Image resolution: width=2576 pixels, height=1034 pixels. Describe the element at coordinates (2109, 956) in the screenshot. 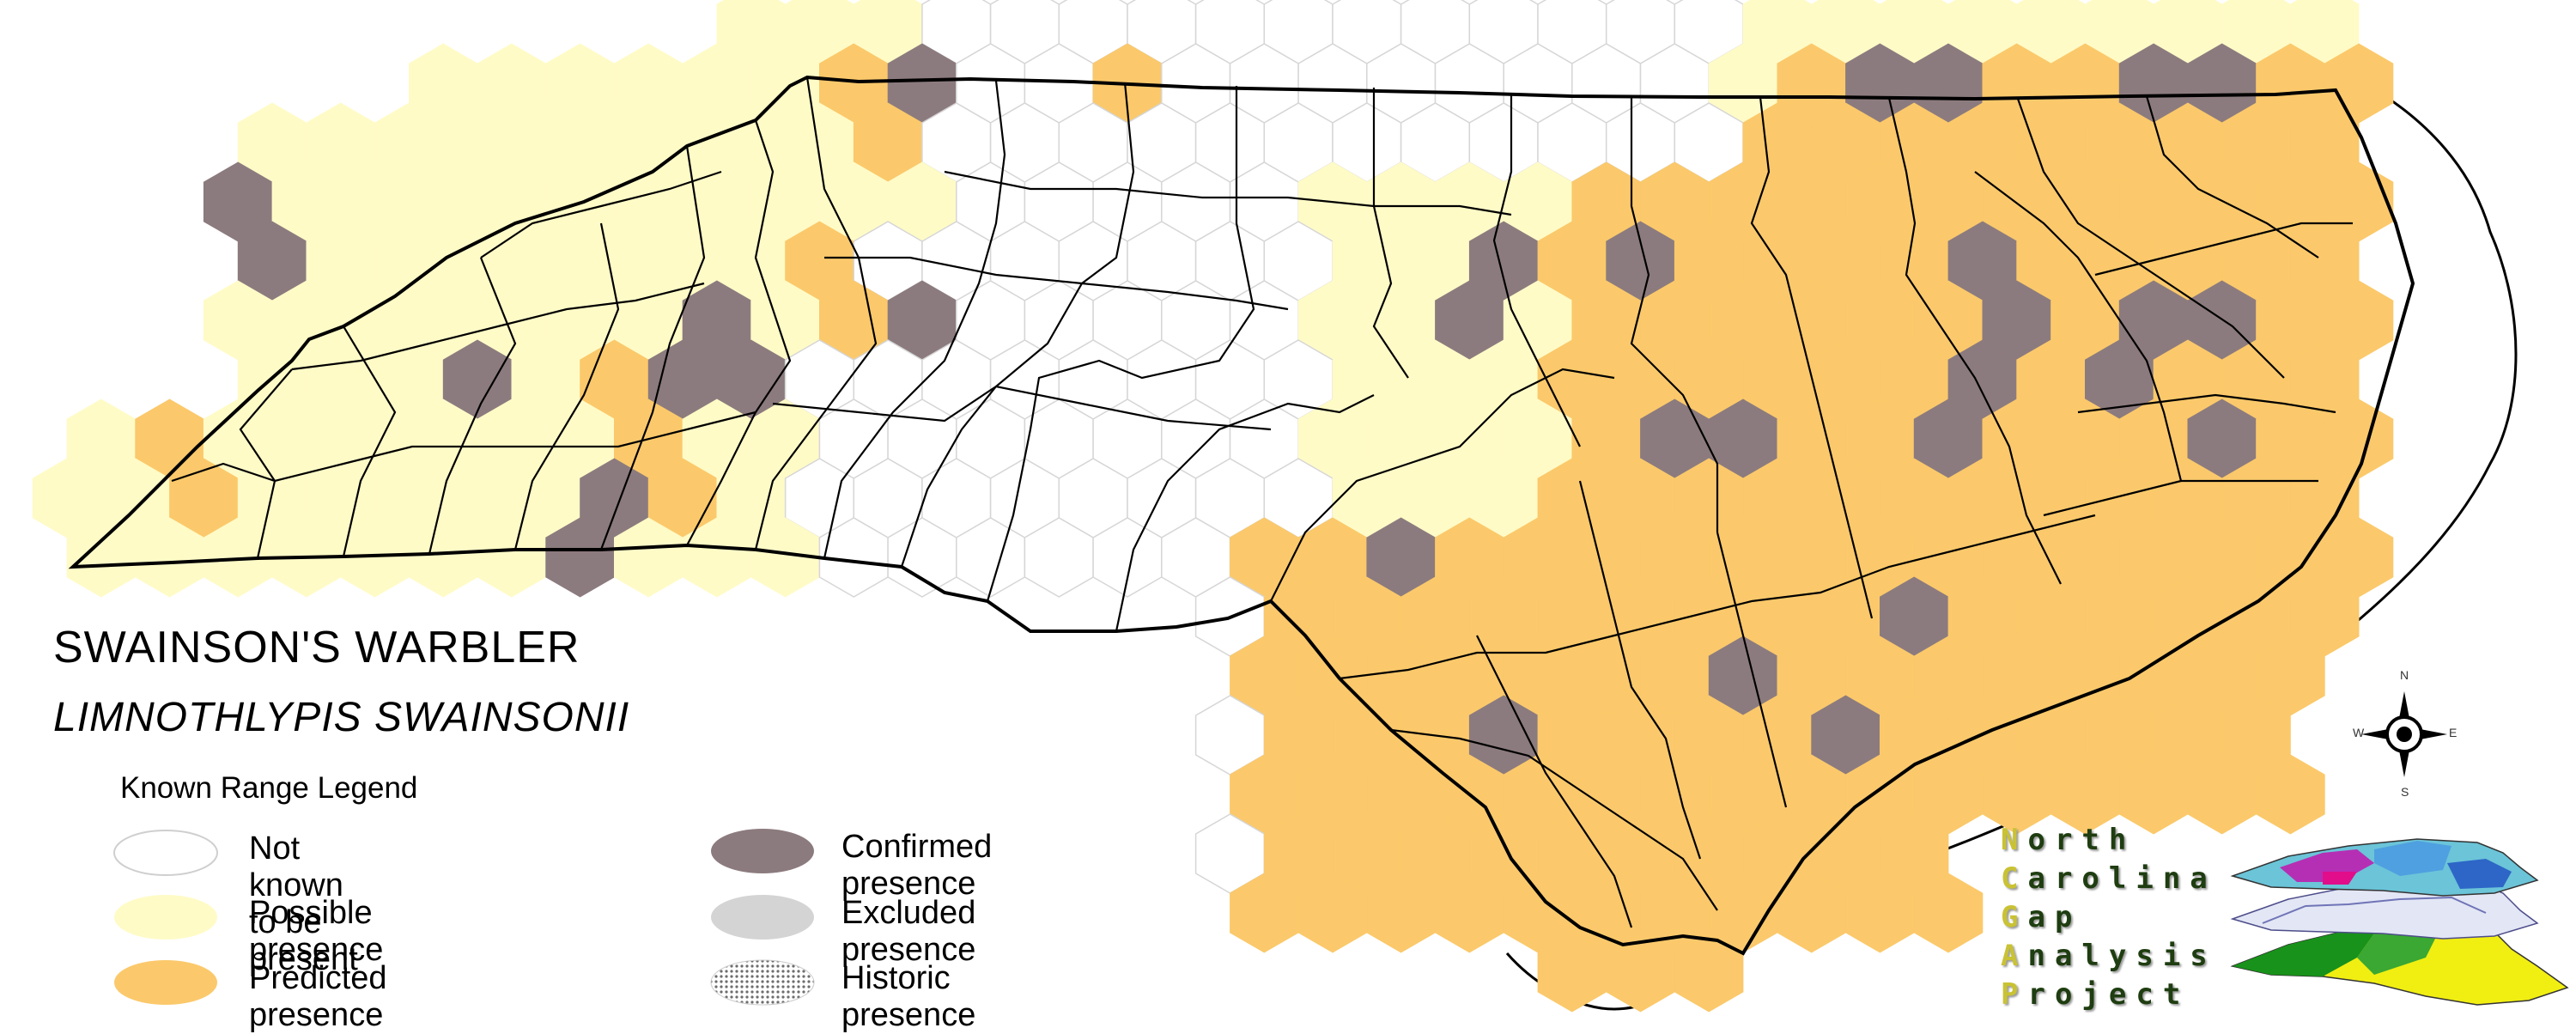

I see `logo-word: Analysis` at that location.